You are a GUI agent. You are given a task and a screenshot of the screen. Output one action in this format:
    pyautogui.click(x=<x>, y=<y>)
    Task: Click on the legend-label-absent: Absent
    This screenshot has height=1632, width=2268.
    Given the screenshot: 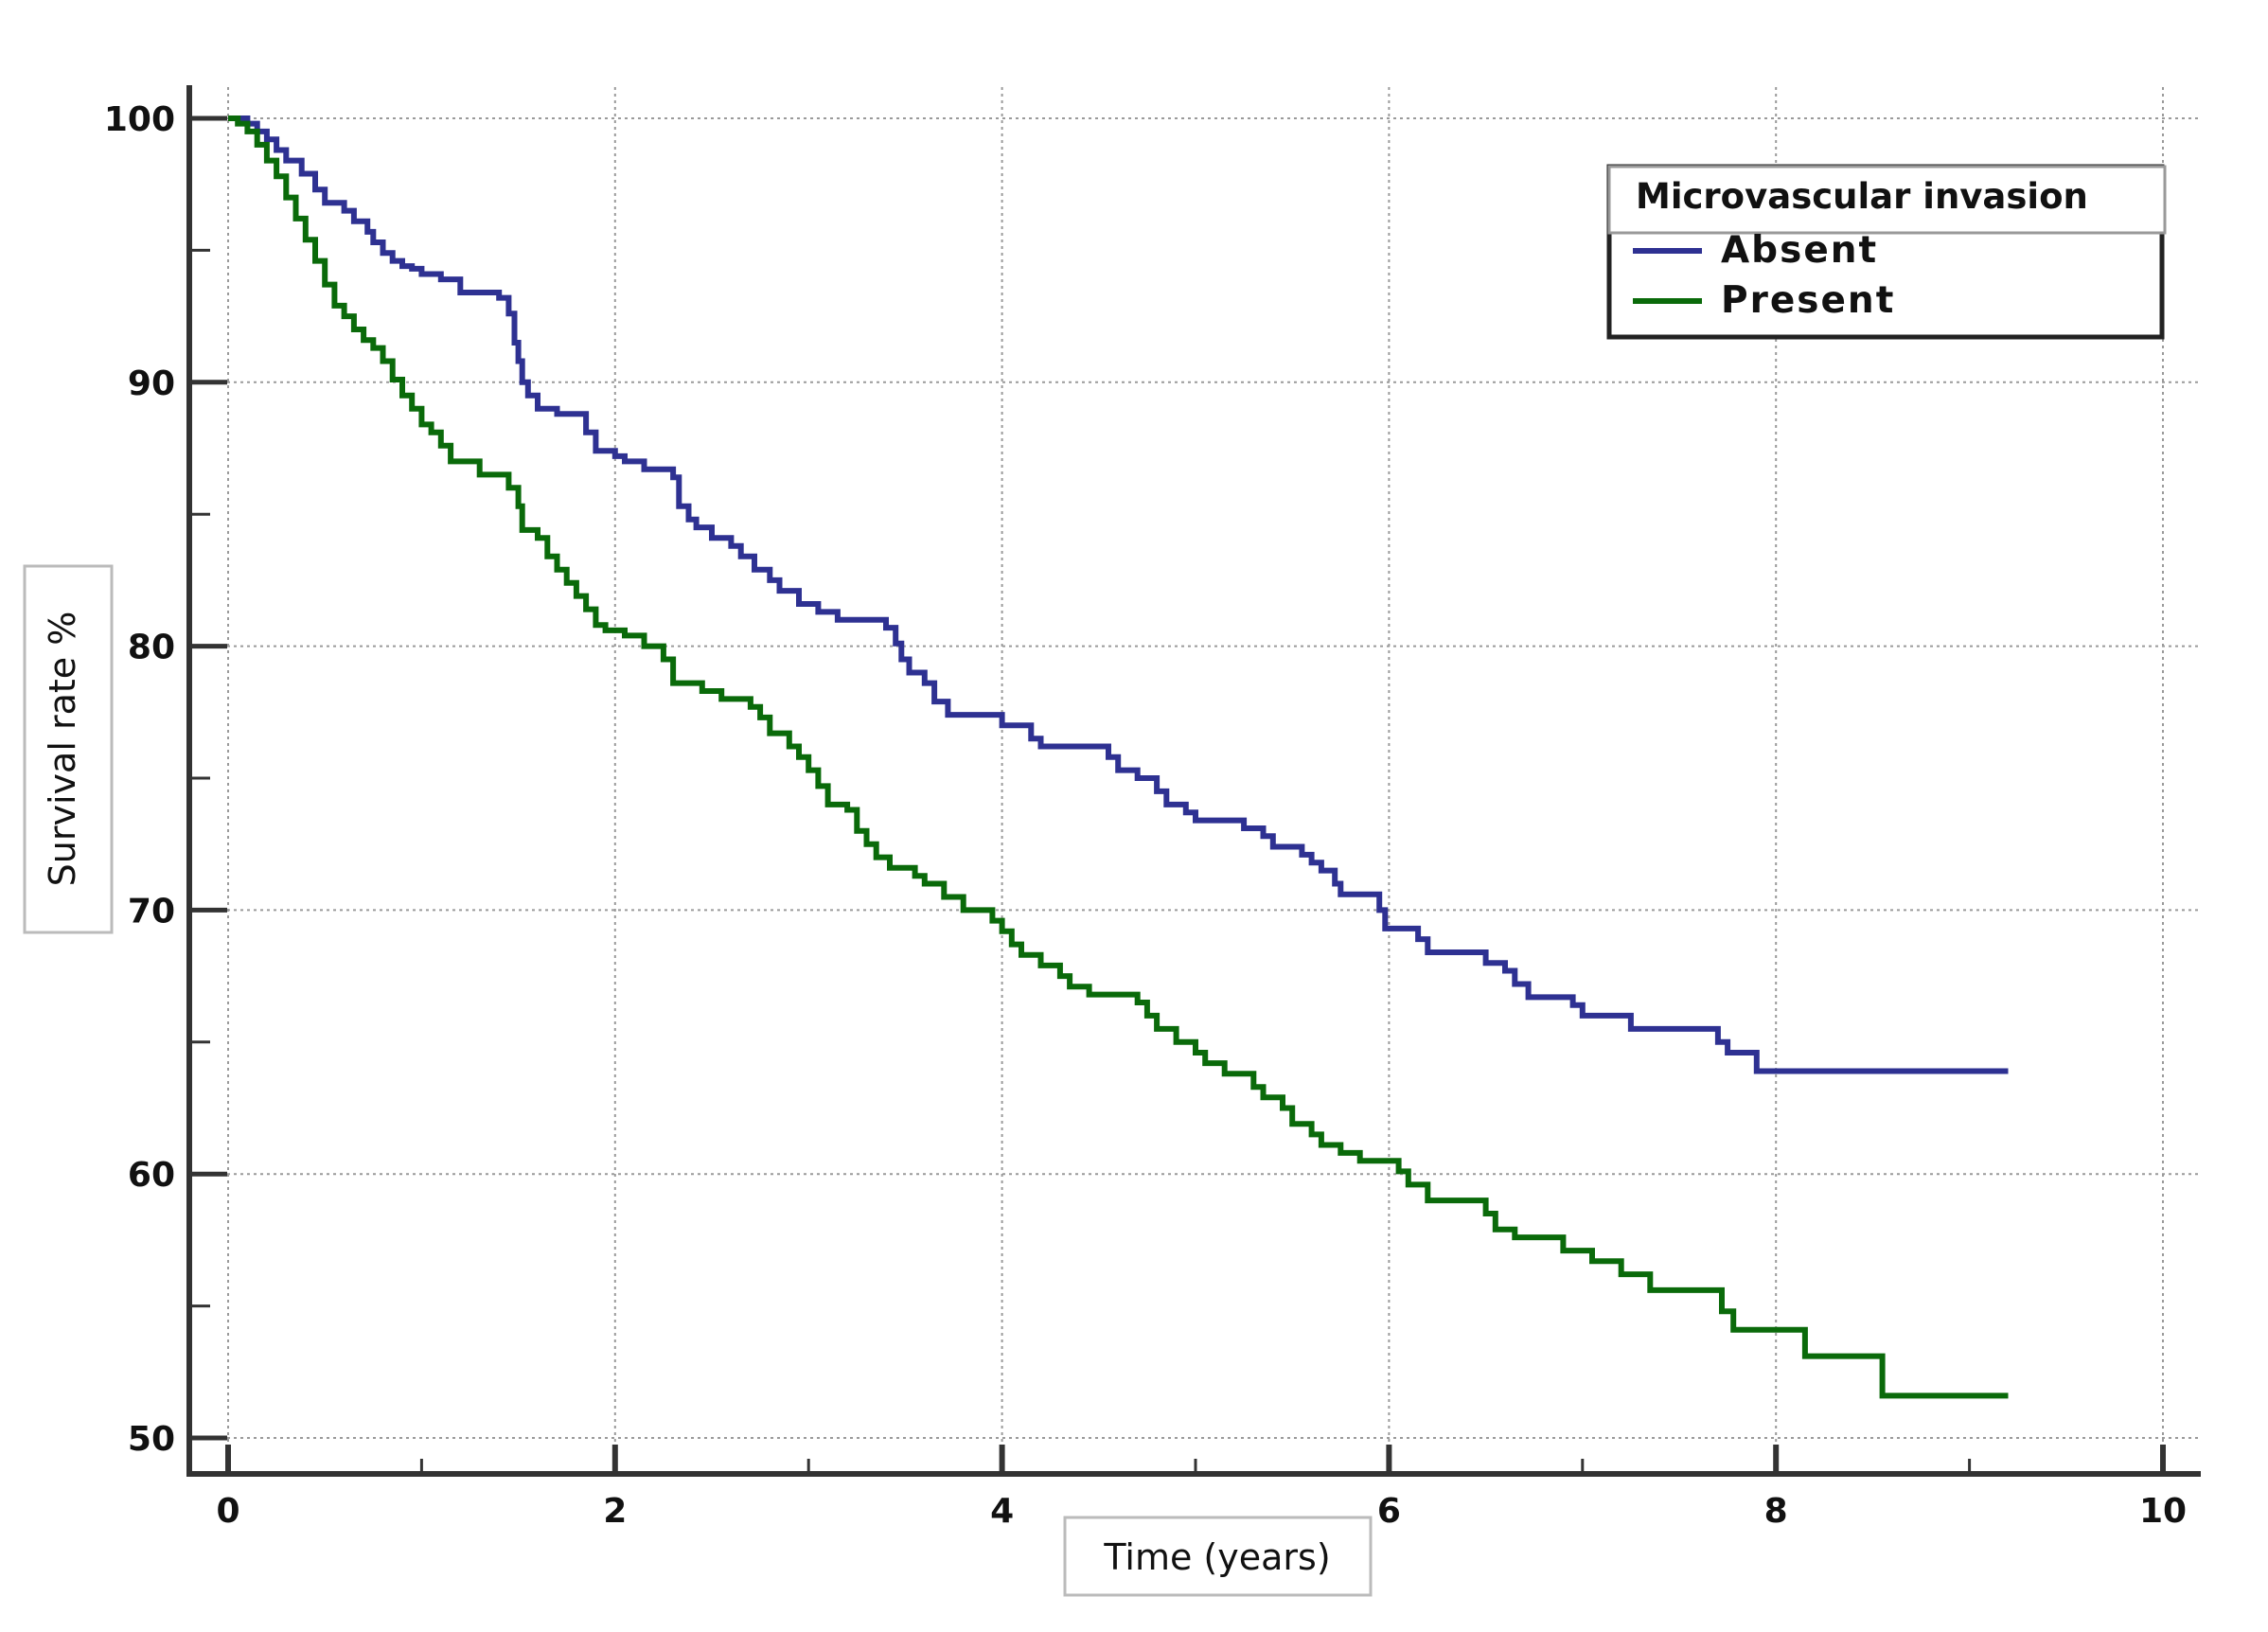 What is the action you would take?
    pyautogui.click(x=1799, y=250)
    